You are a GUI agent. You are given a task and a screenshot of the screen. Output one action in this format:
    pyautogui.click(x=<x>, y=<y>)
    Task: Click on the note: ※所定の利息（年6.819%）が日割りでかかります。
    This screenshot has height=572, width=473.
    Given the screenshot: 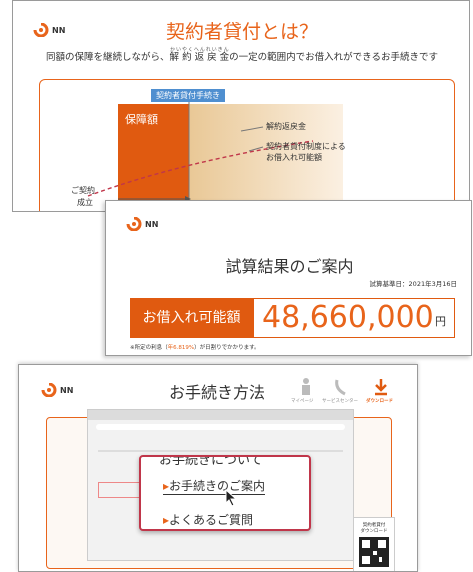 What is the action you would take?
    pyautogui.click(x=195, y=347)
    